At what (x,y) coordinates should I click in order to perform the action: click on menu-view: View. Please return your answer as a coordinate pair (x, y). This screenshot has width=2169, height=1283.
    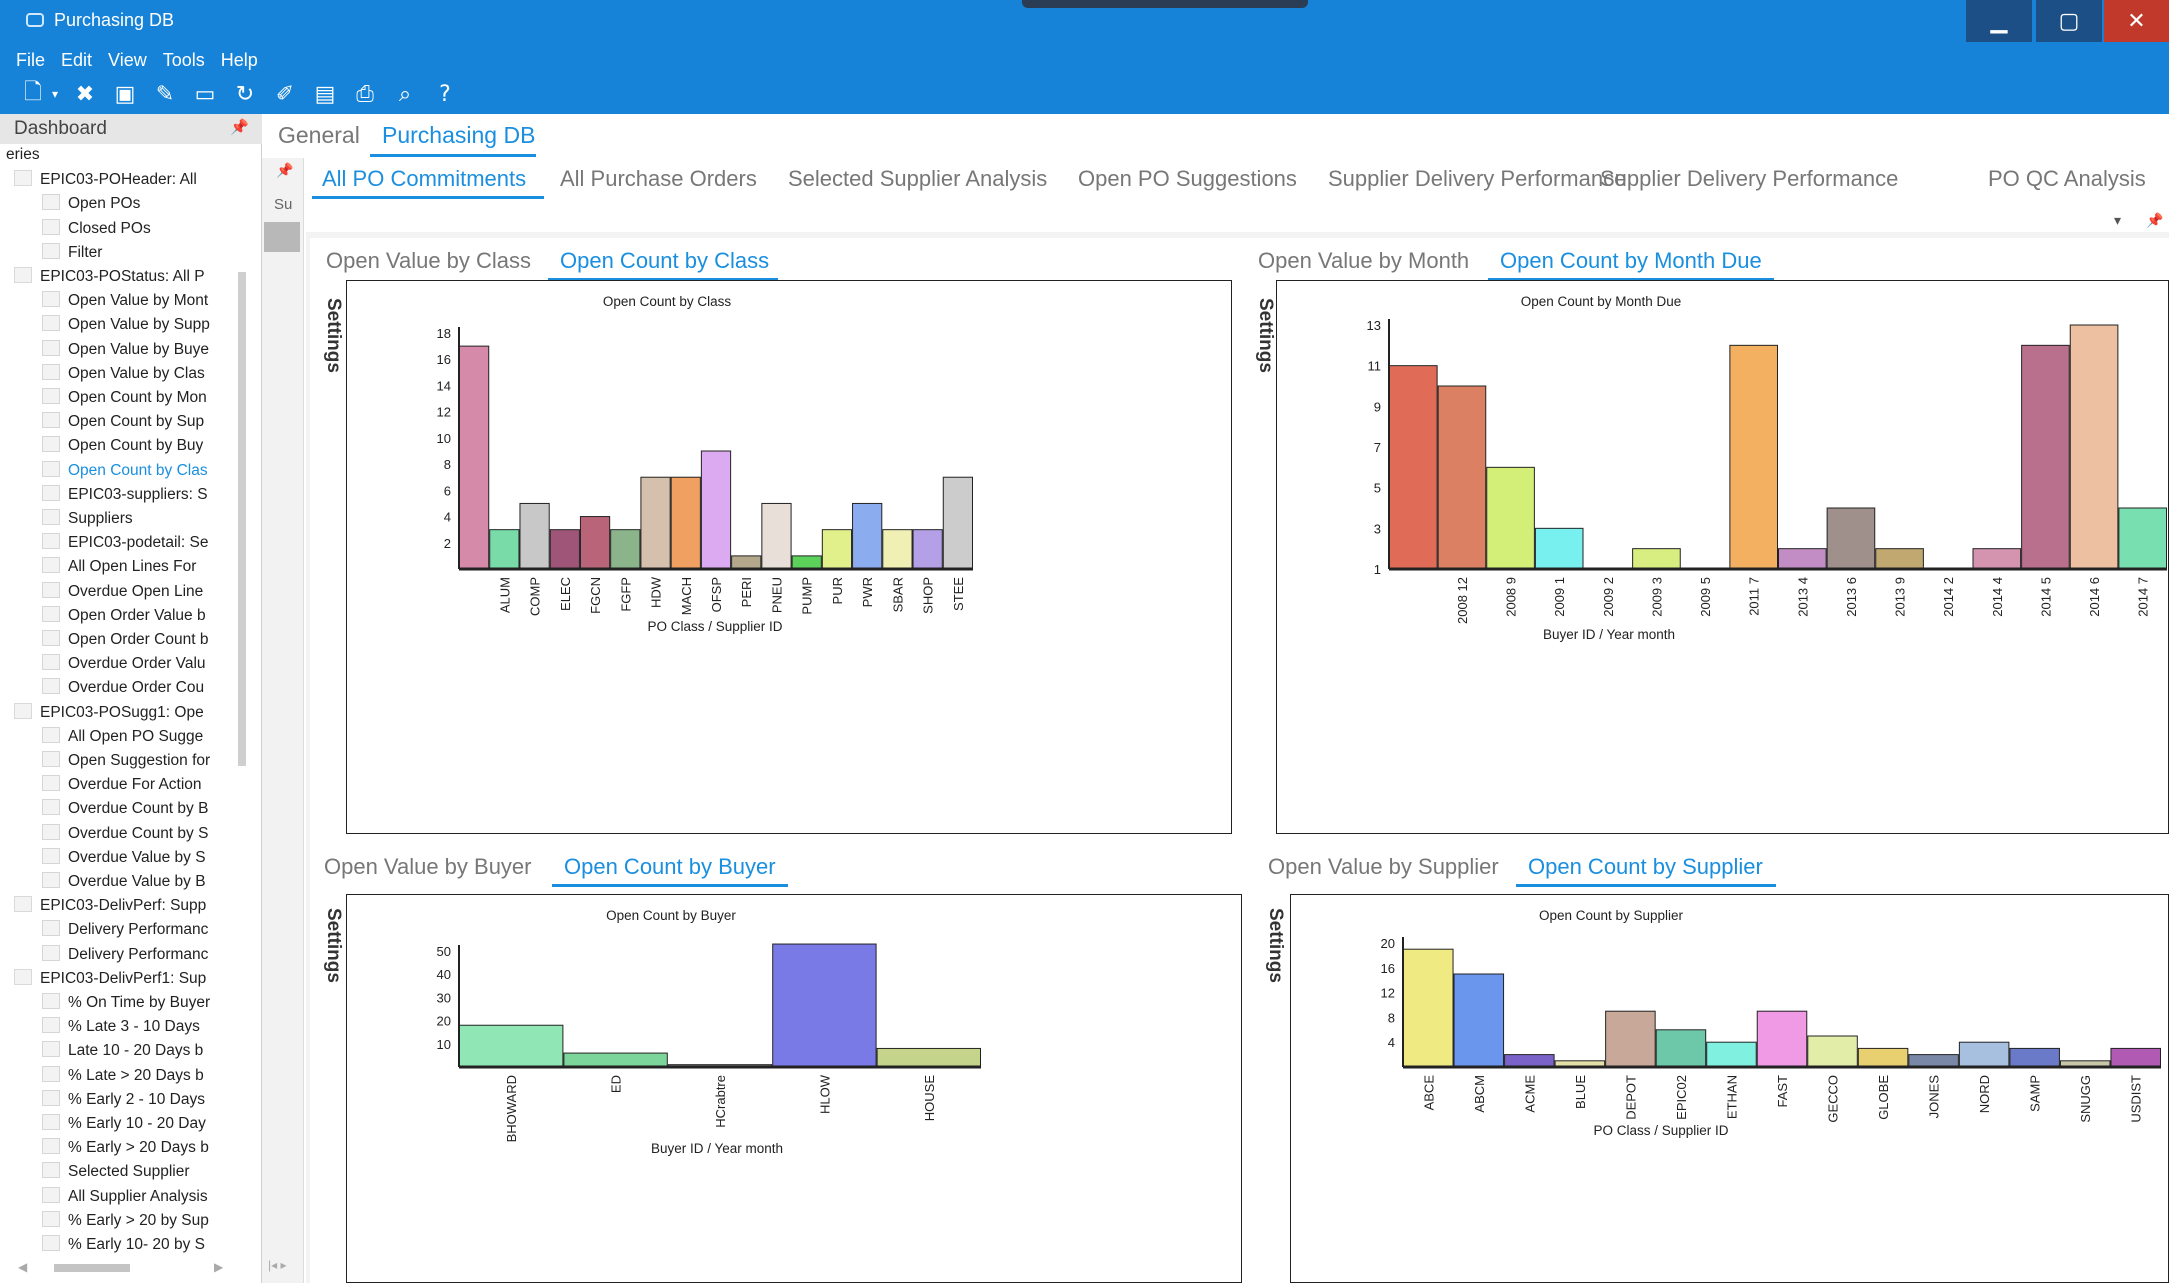
    Looking at the image, I should click on (127, 60).